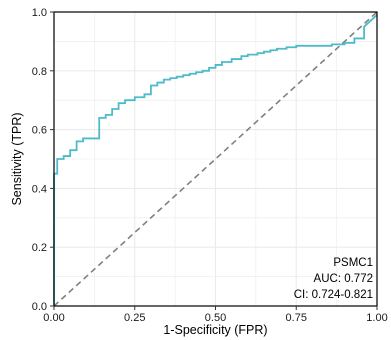 This screenshot has height=340, width=391. I want to click on annotation-auc: AUC: 0.772, so click(343, 279).